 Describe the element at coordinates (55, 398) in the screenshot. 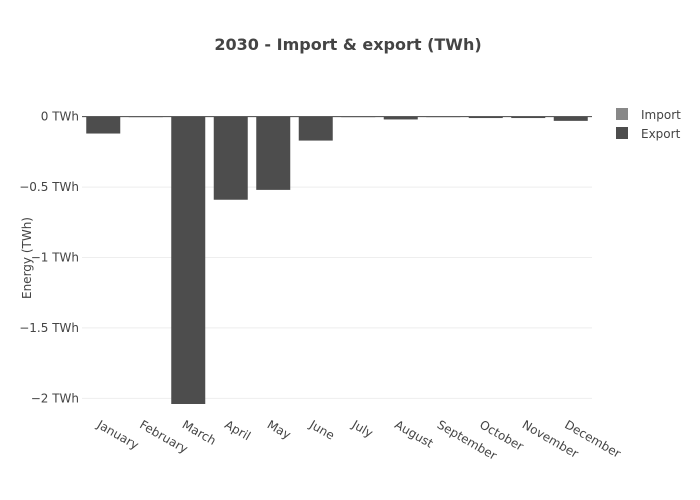

I see `y-tick-label: −2 TWh` at that location.